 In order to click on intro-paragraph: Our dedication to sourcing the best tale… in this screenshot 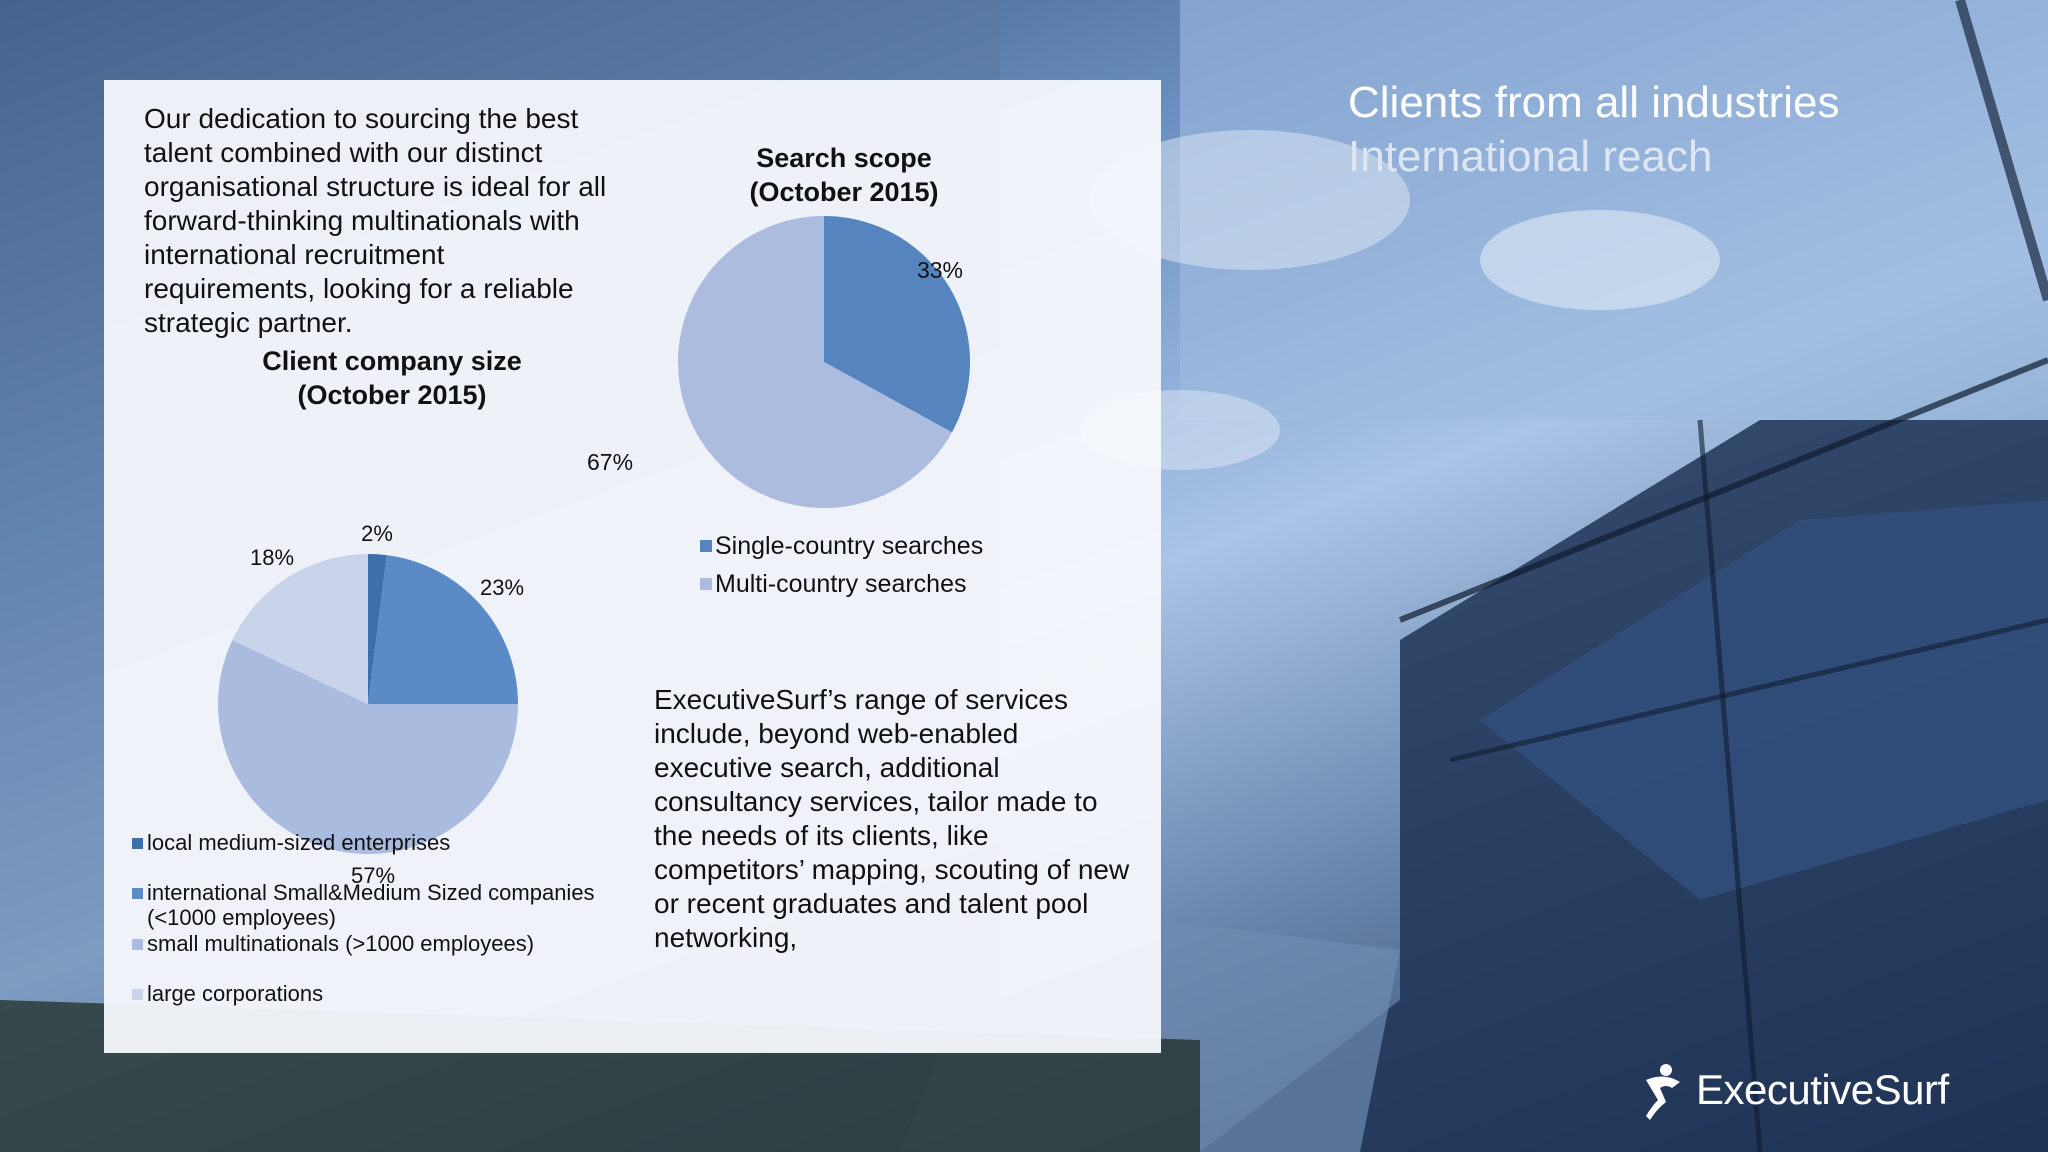, I will do `click(375, 220)`.